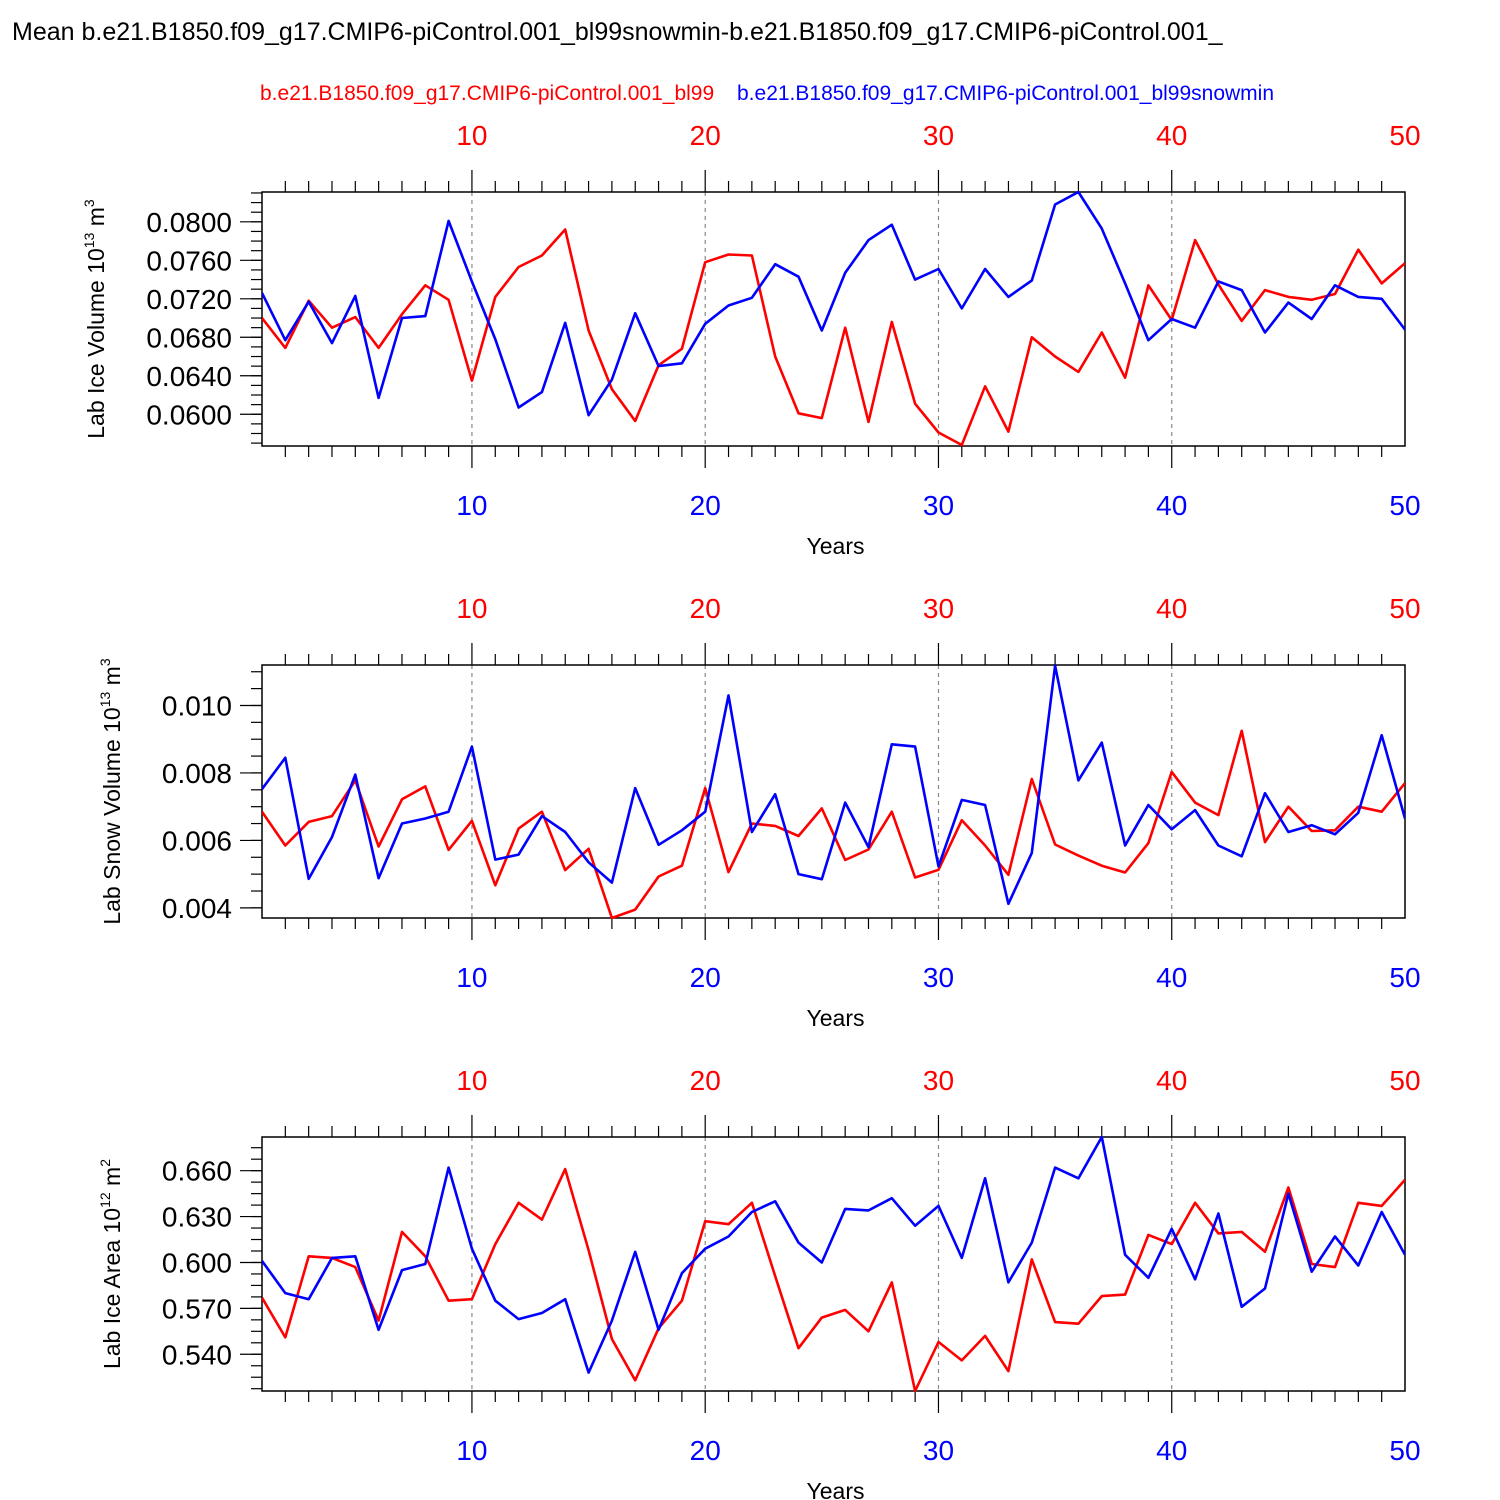 This screenshot has width=1500, height=1500. I want to click on y-tick-label: 0.006, so click(197, 840).